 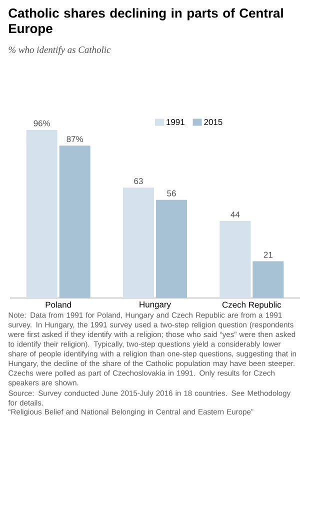 What do you see at coordinates (42, 123) in the screenshot?
I see `data-label: 96%` at bounding box center [42, 123].